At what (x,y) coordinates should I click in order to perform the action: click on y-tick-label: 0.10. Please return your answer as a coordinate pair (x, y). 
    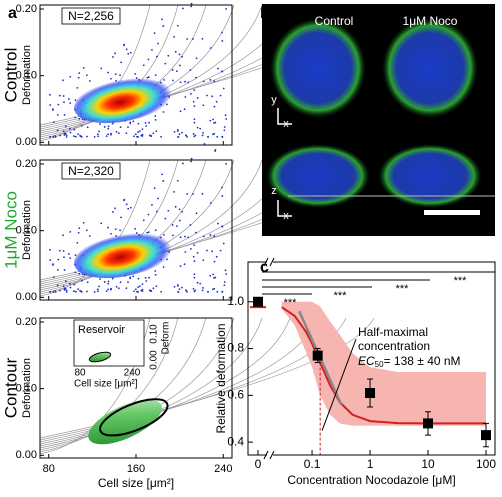
    Looking at the image, I should click on (26, 389).